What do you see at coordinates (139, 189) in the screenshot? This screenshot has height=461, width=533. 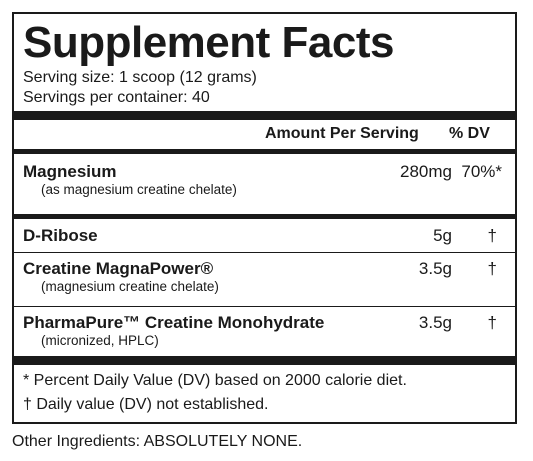 I see `ingredient-subtext: (as magnesium creatine chelate)` at bounding box center [139, 189].